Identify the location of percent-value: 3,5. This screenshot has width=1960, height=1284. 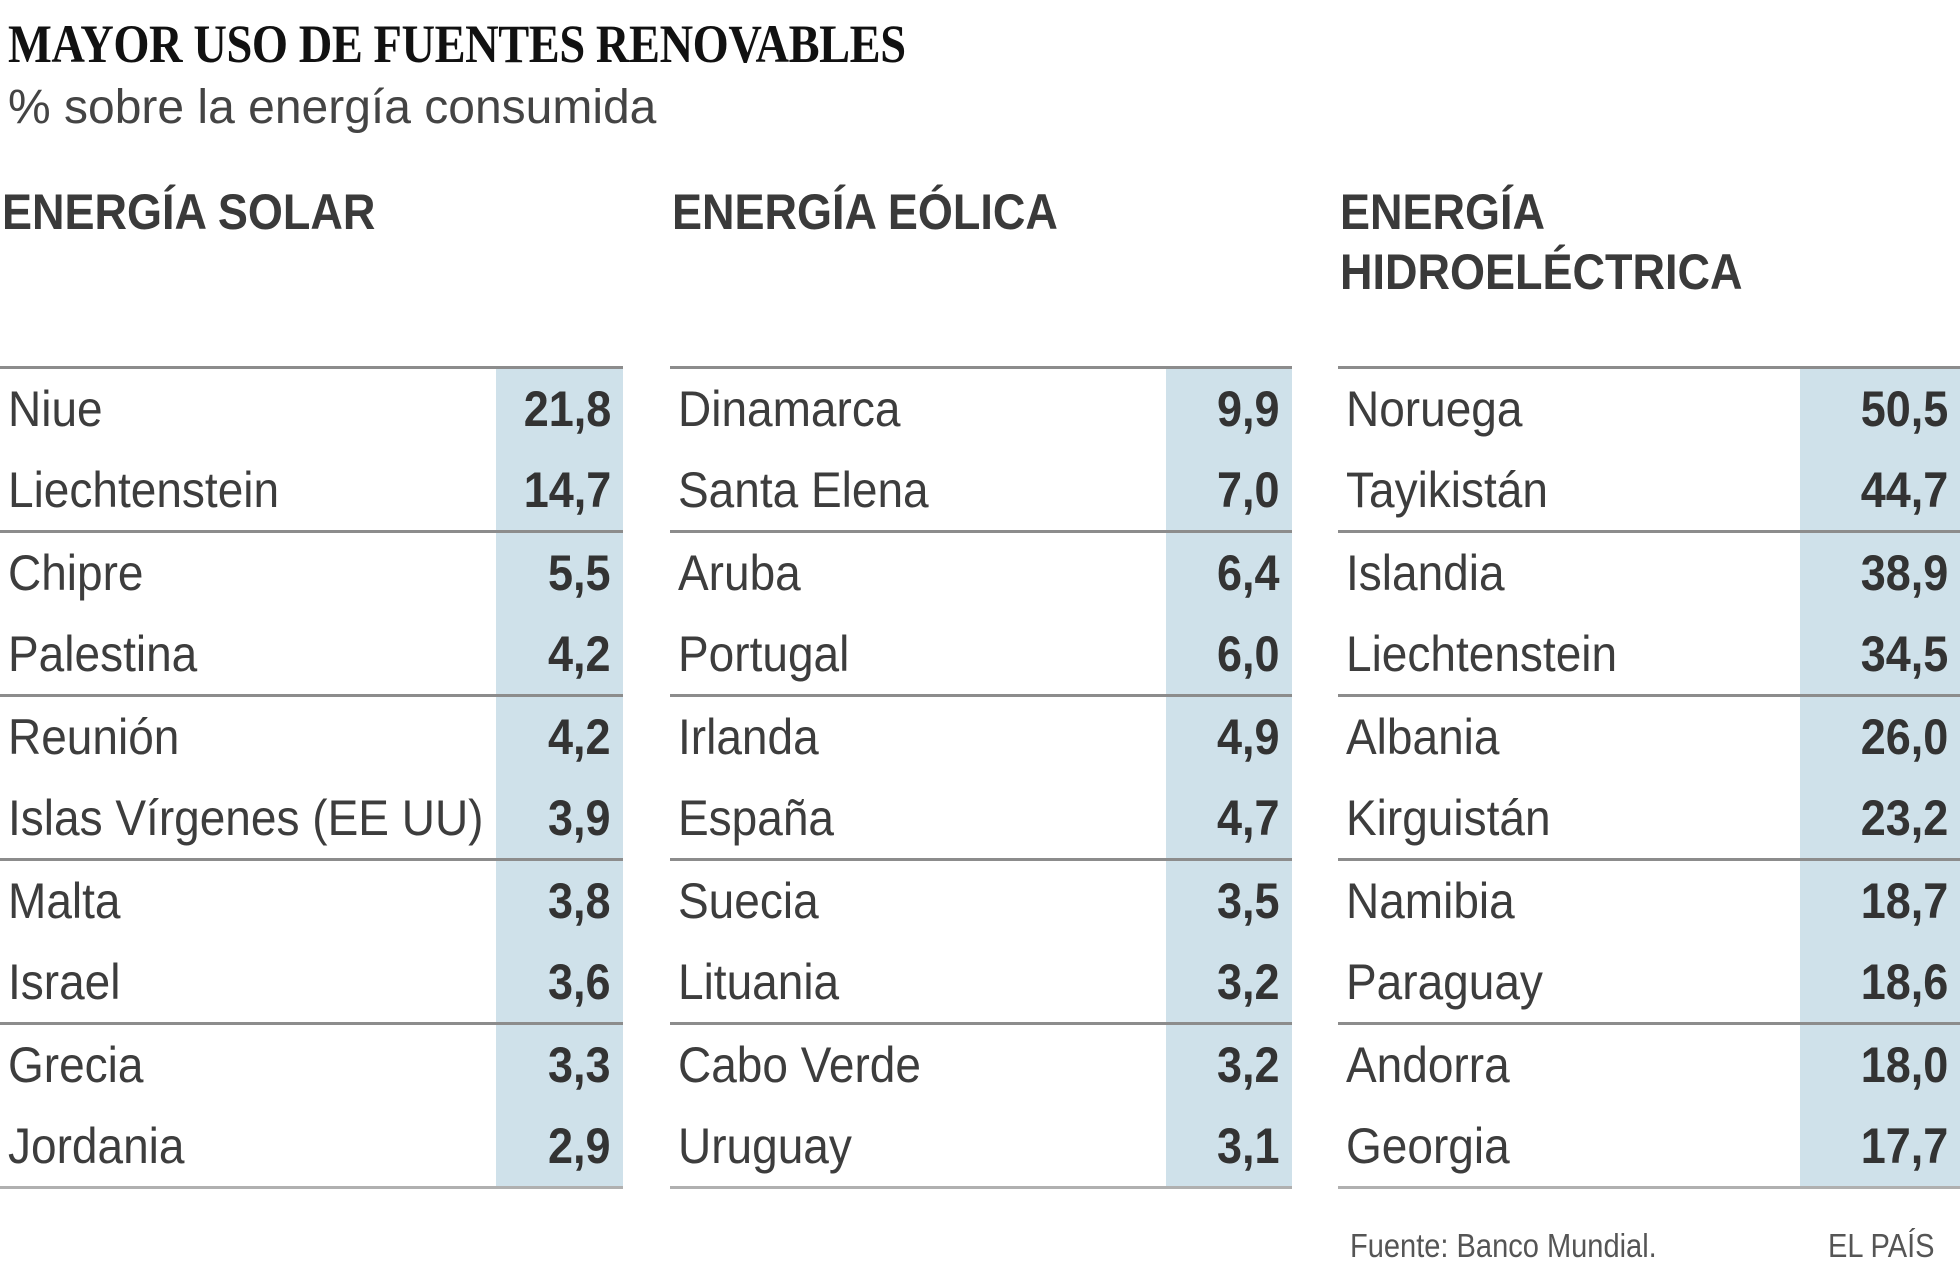
(1248, 901).